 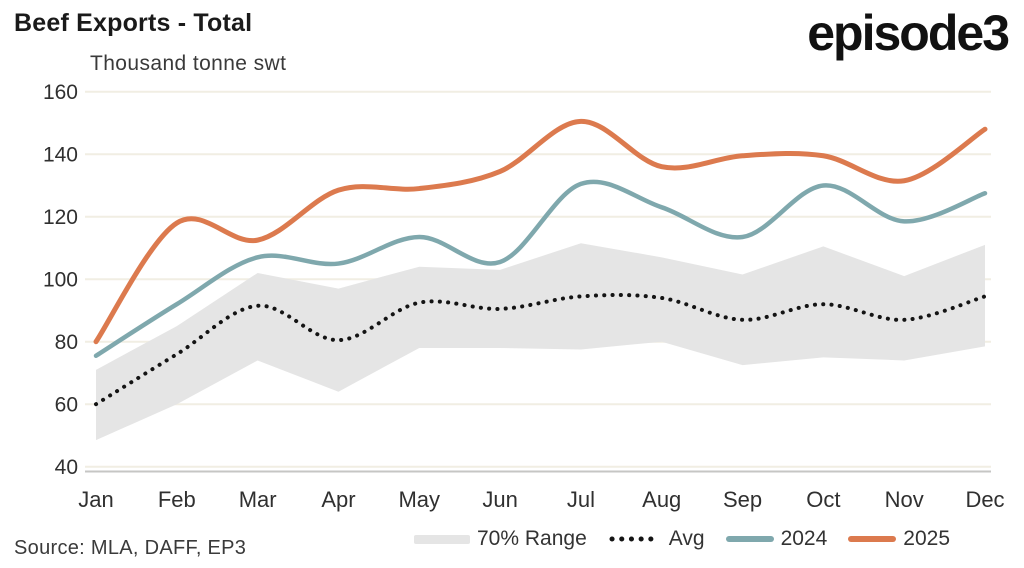 I want to click on y-tick-label: 120, so click(x=60, y=217).